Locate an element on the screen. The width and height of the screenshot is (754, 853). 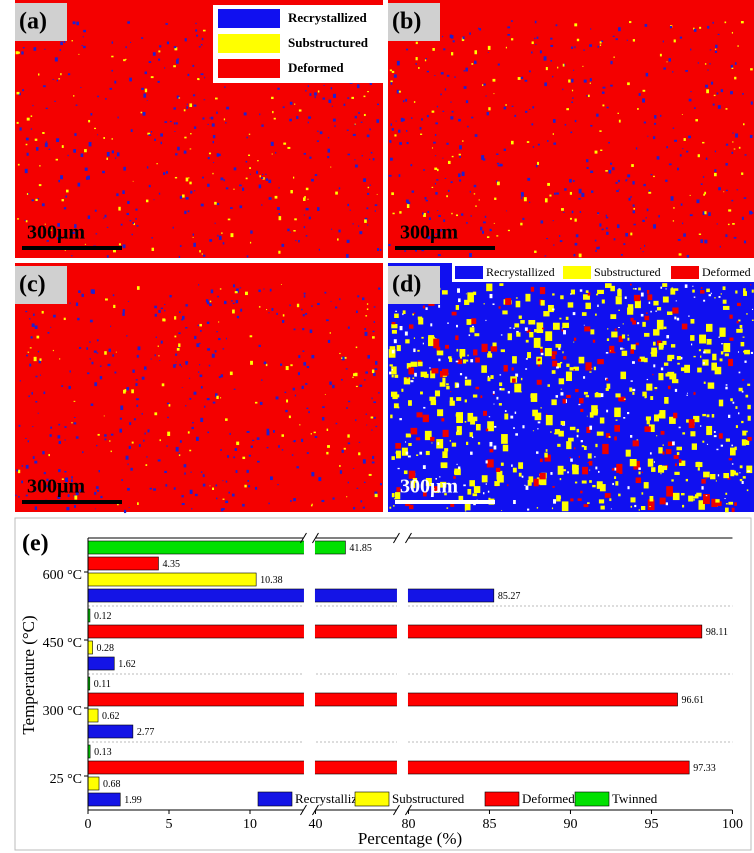
scale-bar is located at coordinates (445, 248).